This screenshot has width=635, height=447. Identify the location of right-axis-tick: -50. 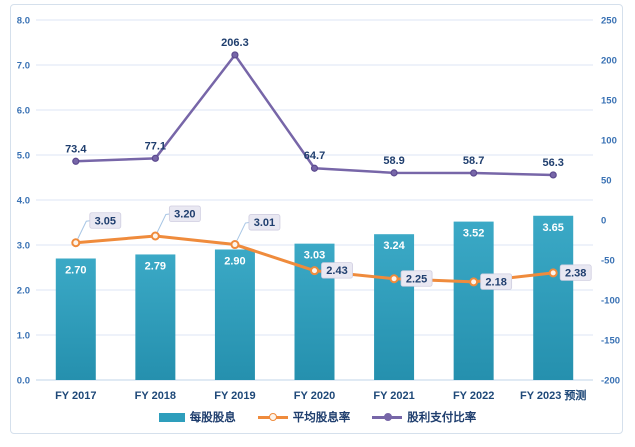
(608, 261).